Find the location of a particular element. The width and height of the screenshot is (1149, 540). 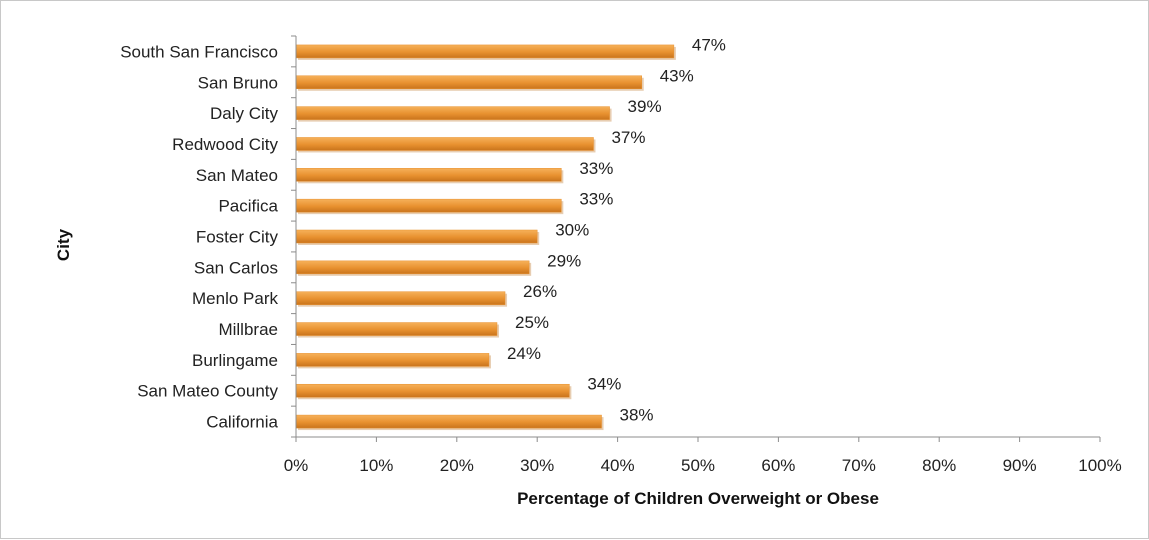

category-label: South San Francisco is located at coordinates (199, 51).